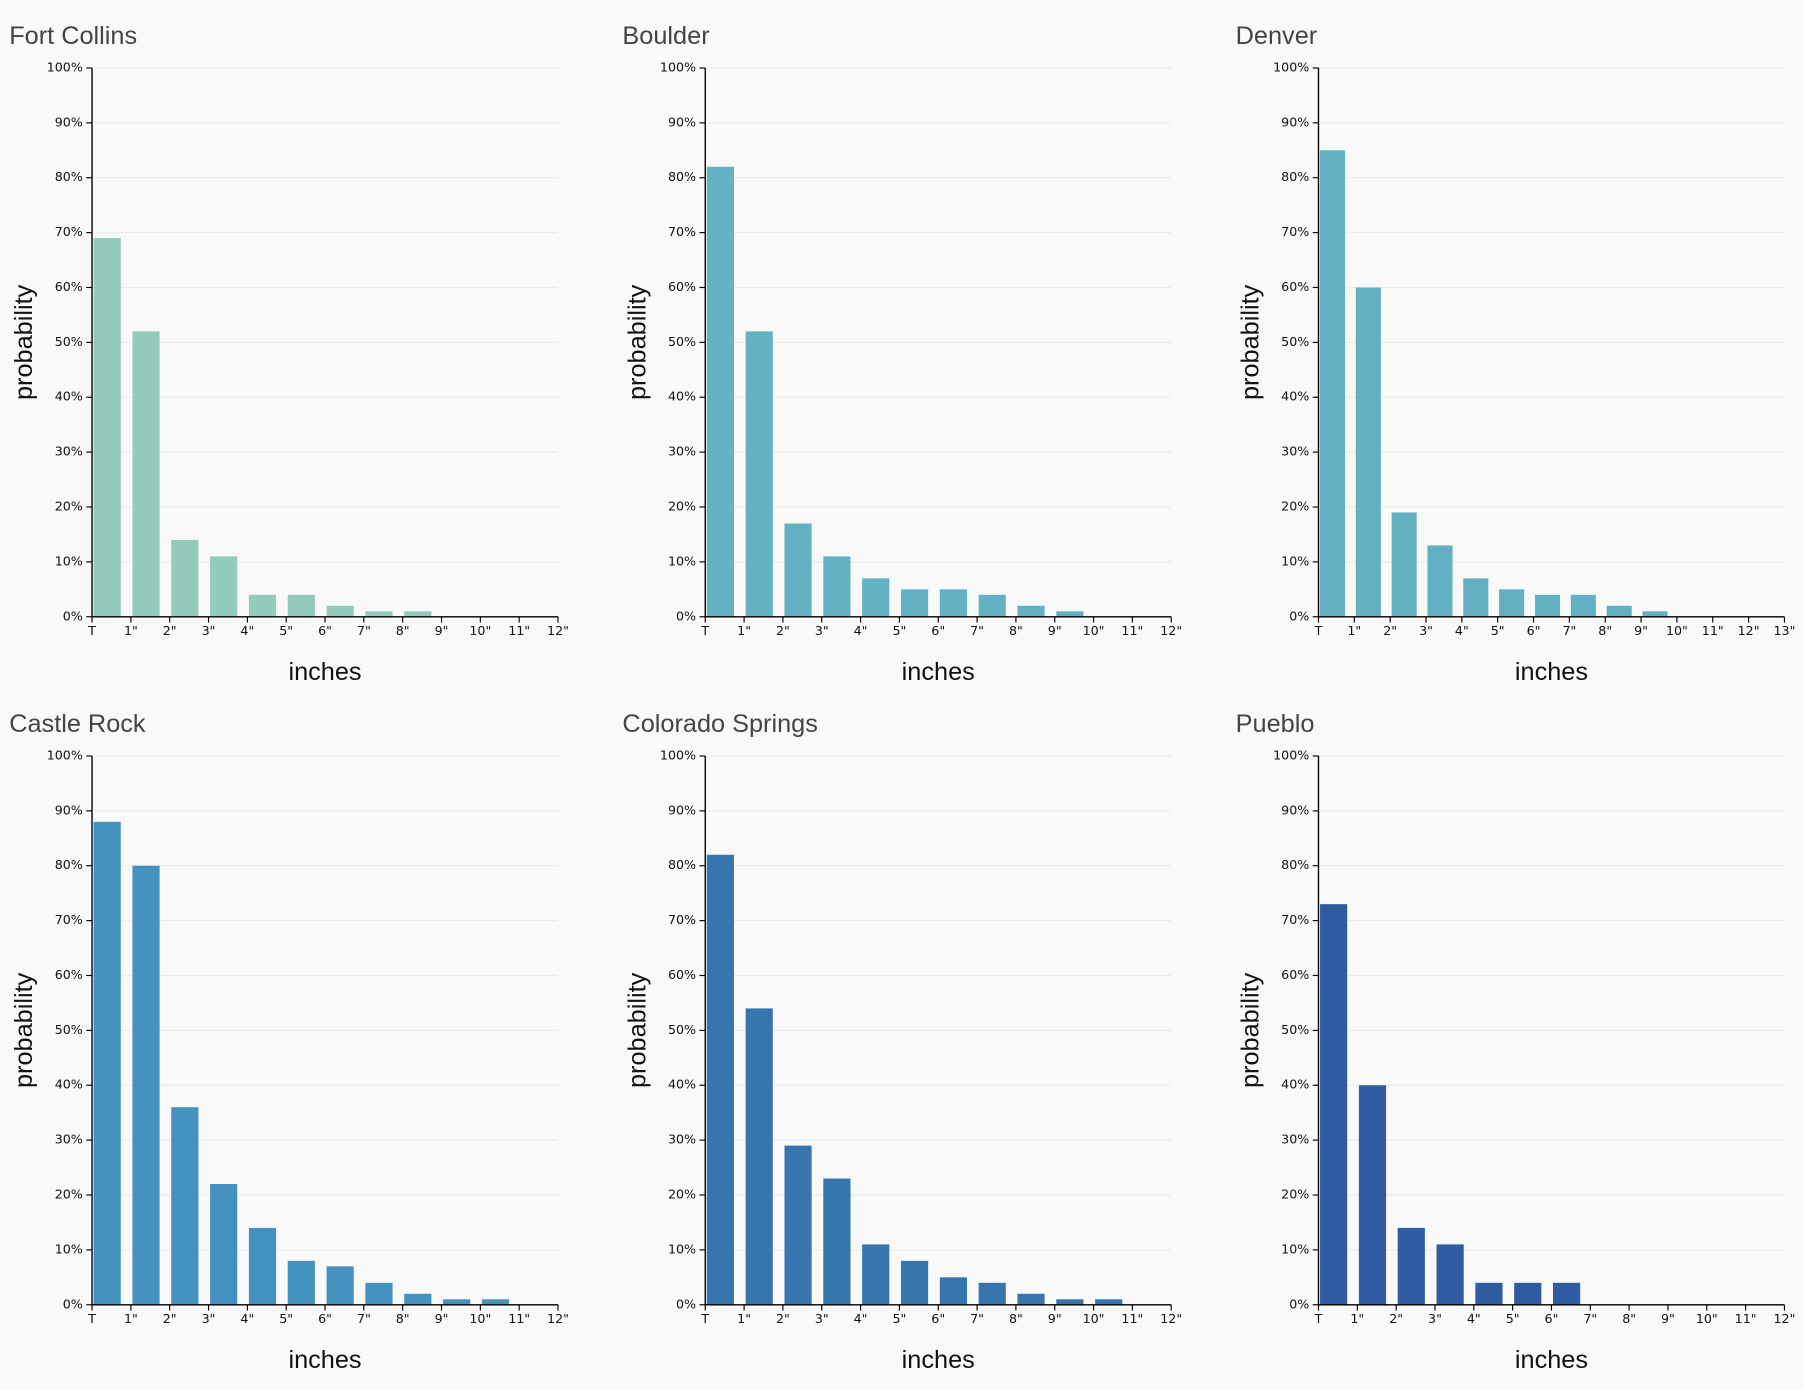 This screenshot has width=1804, height=1390. What do you see at coordinates (1462, 630) in the screenshot?
I see `x-tick-label: 4"` at bounding box center [1462, 630].